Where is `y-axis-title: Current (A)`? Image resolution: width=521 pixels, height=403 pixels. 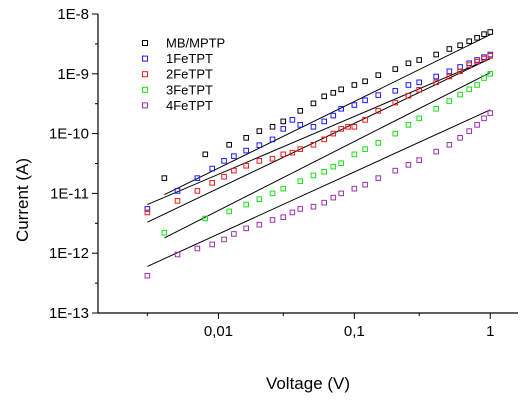 y-axis-title: Current (A) is located at coordinates (22, 200).